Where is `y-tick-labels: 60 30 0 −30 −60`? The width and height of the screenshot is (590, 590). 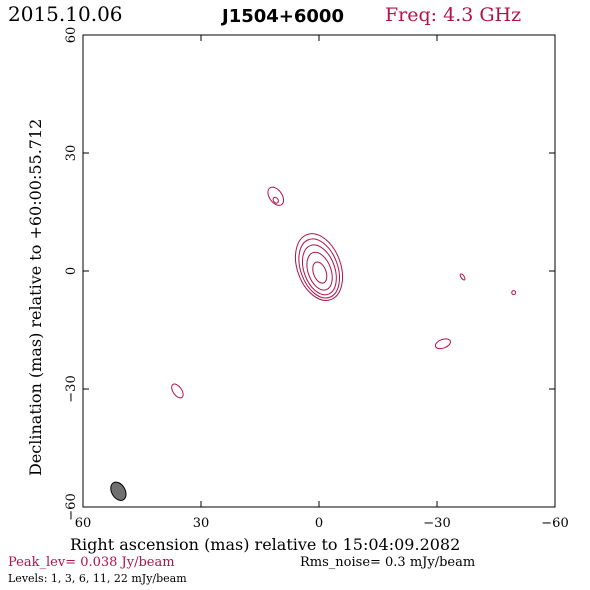 y-tick-labels: 60 30 0 −30 −60 is located at coordinates (71, 274).